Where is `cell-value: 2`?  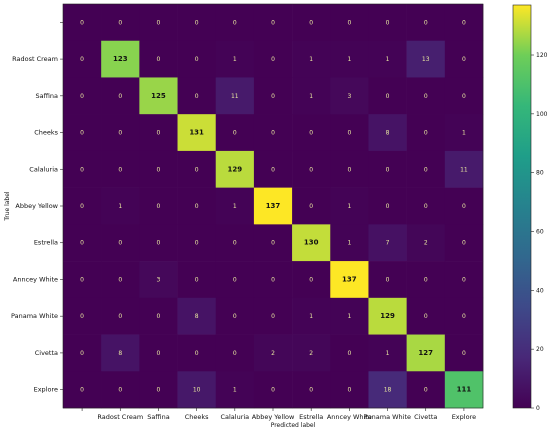 cell-value: 2 is located at coordinates (273, 353).